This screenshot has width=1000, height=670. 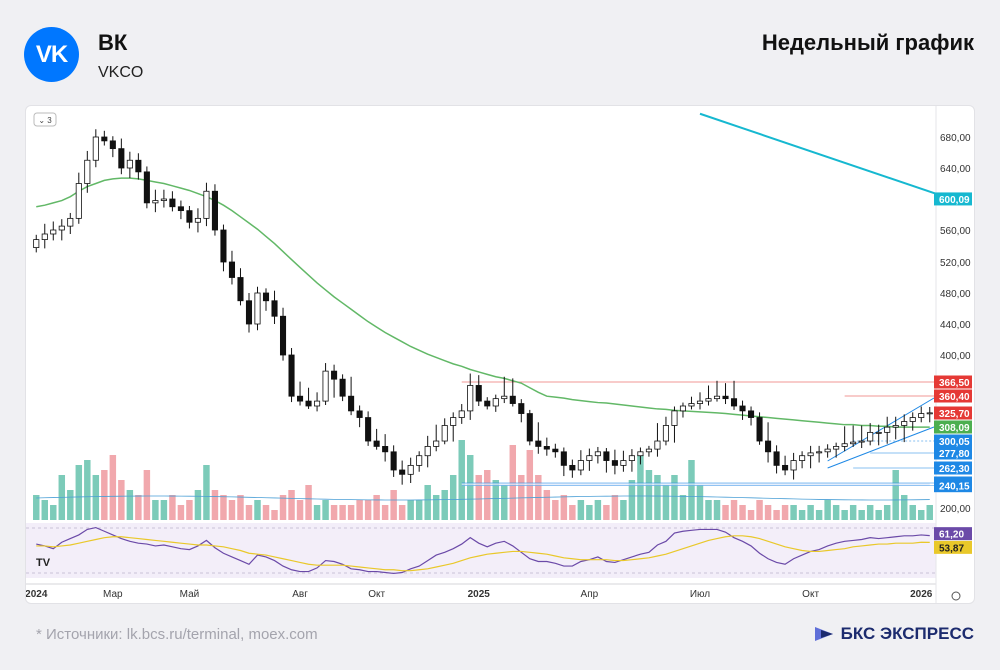 What do you see at coordinates (955, 231) in the screenshot?
I see `price-tick-label: 560,00` at bounding box center [955, 231].